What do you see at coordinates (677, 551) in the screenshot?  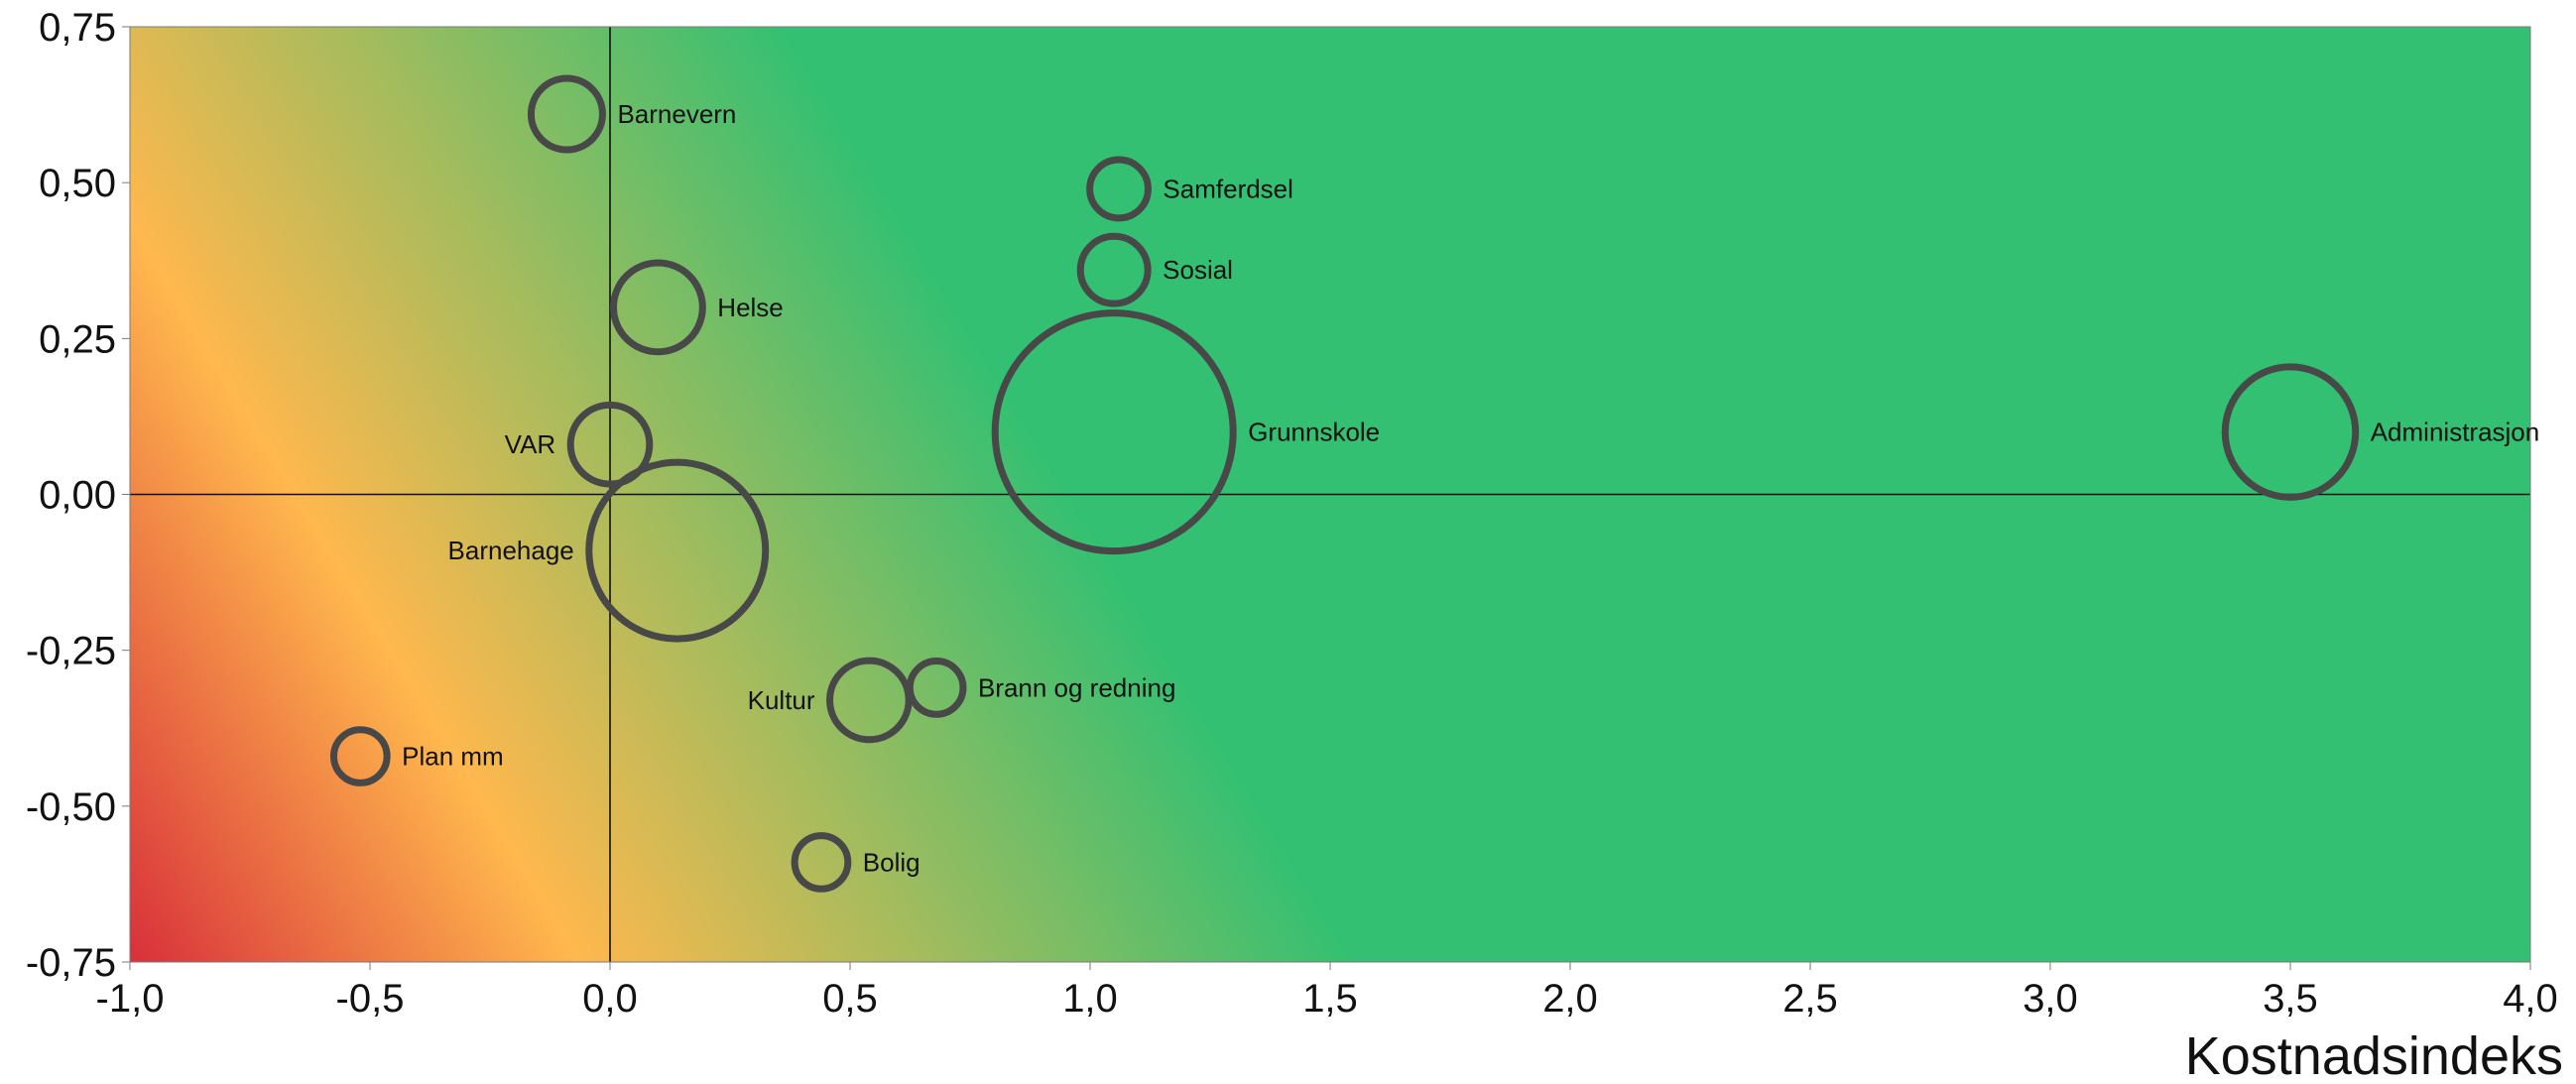 I see `bubble-barnehage` at bounding box center [677, 551].